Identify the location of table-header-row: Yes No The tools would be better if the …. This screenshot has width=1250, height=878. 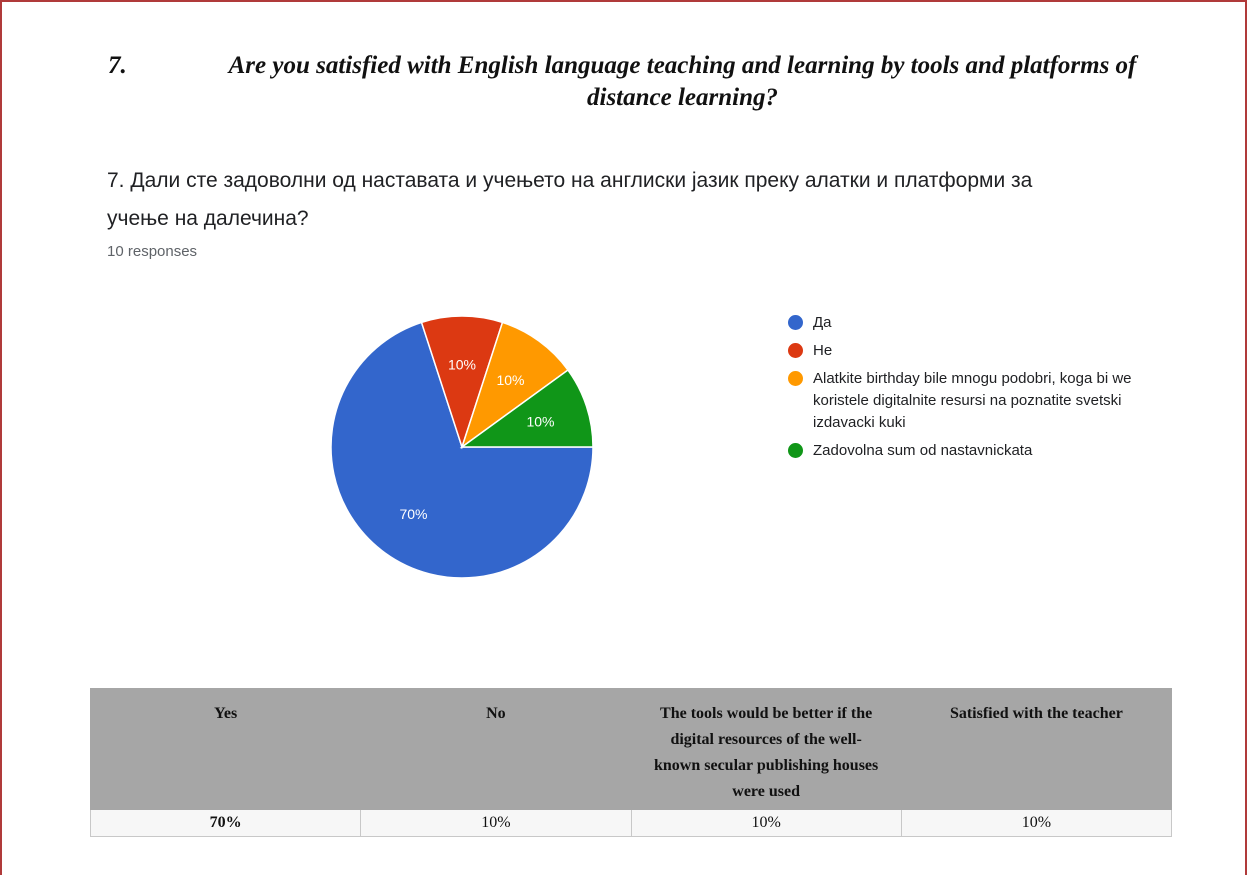
(631, 749).